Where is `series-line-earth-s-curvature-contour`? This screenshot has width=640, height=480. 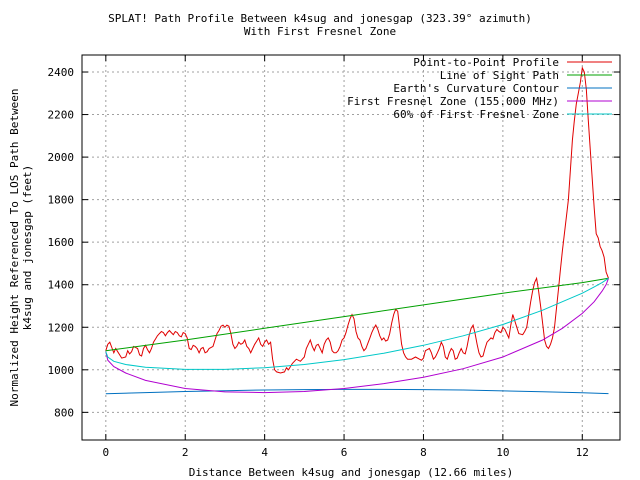
series-line-earth-s-curvature-contour is located at coordinates (357, 391).